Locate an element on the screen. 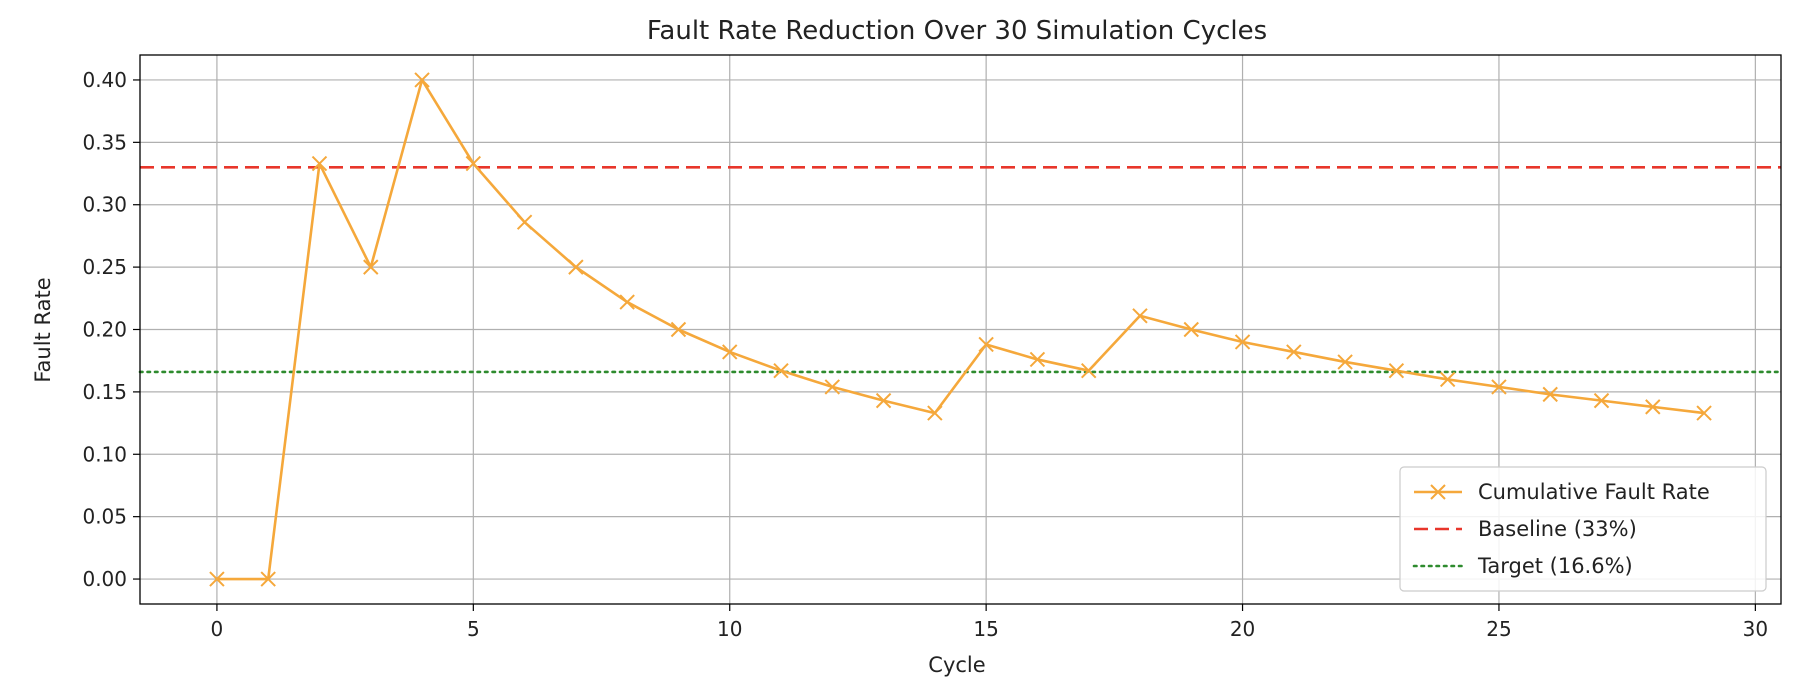 The height and width of the screenshot is (698, 1798). legend-entry: Baseline (33%) is located at coordinates (1525, 529).